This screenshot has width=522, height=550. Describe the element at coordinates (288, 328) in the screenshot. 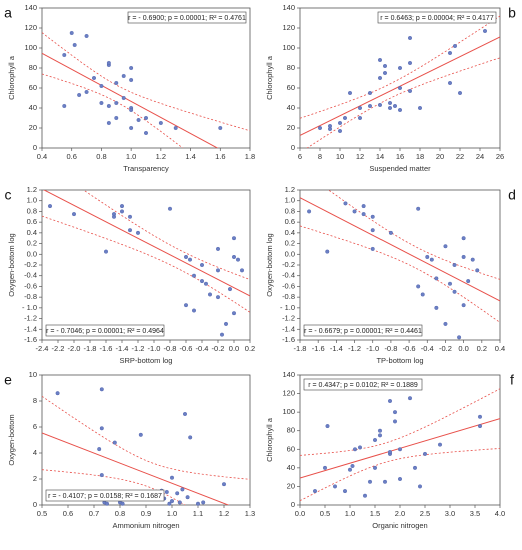

I see `y-tick-label: -1.4` at that location.